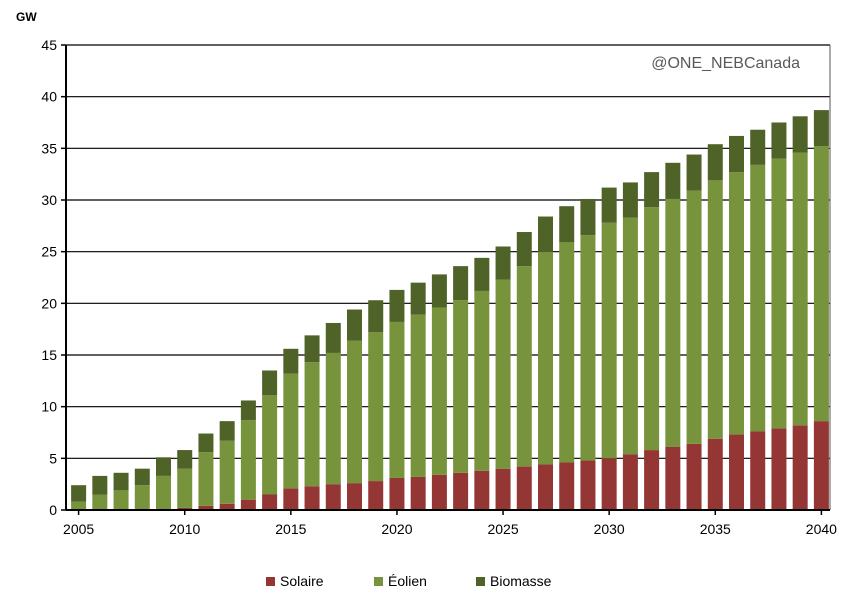 Image resolution: width=846 pixels, height=604 pixels. I want to click on bar-éolien-2039, so click(800, 289).